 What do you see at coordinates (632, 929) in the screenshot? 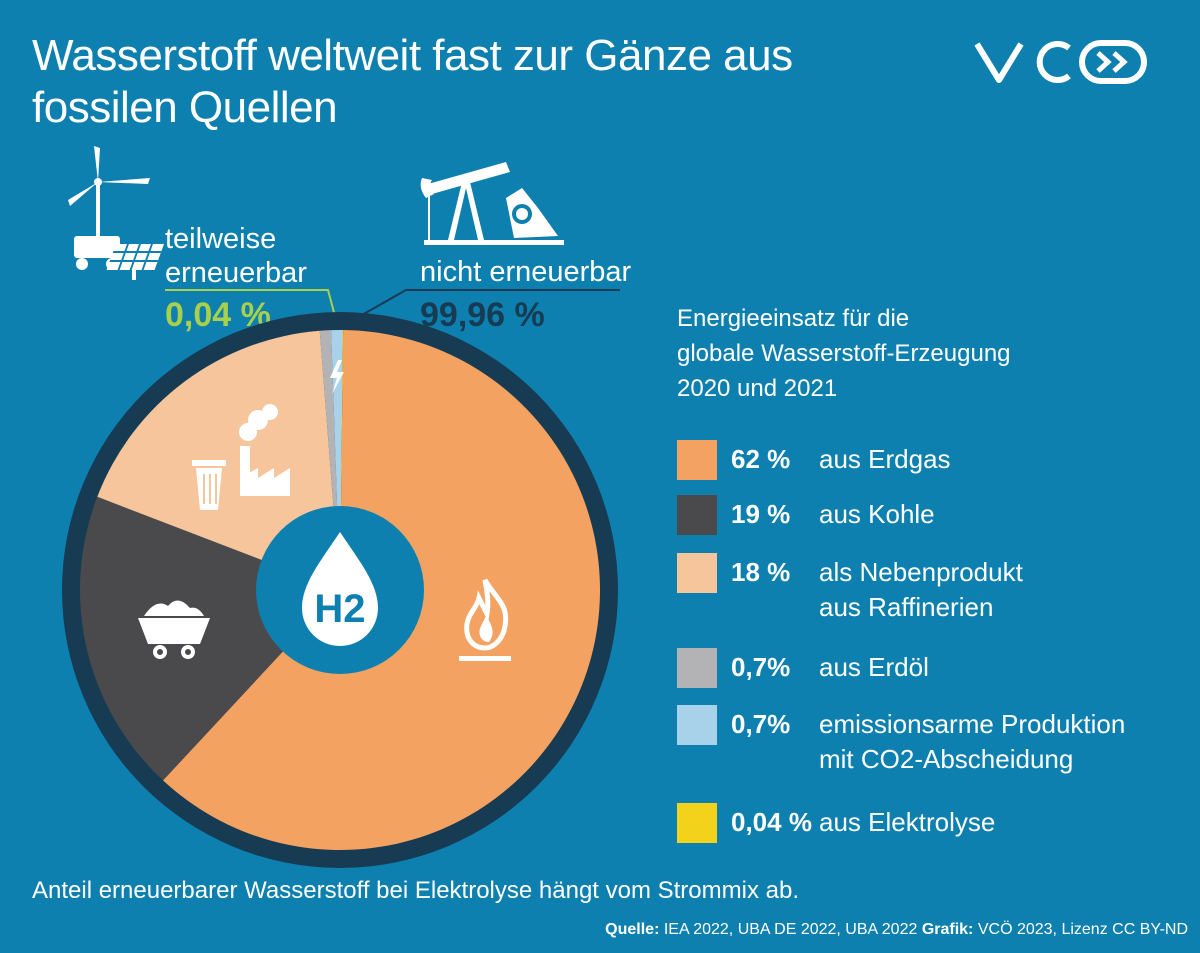
I see `source-label: Quelle:` at bounding box center [632, 929].